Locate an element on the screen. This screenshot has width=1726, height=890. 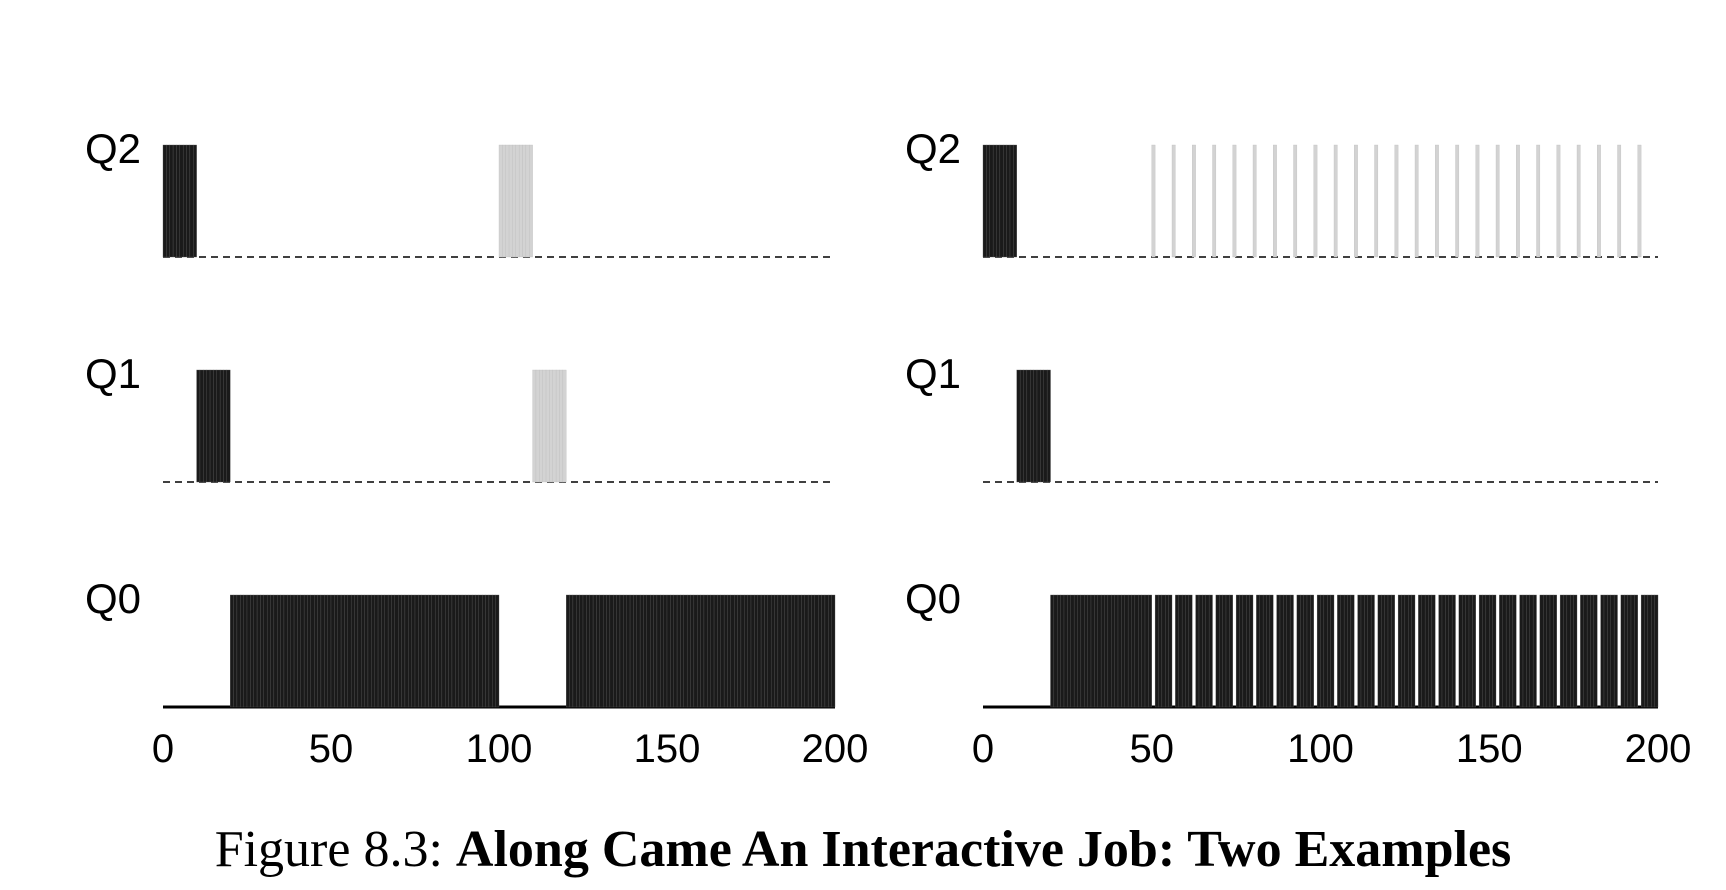
x-tick-label: 200 is located at coordinates (835, 749).